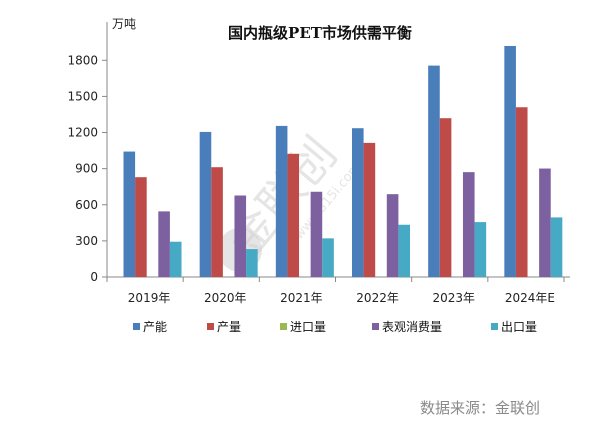 The height and width of the screenshot is (436, 600). I want to click on source-note: 数据来源：金联创, so click(480, 408).